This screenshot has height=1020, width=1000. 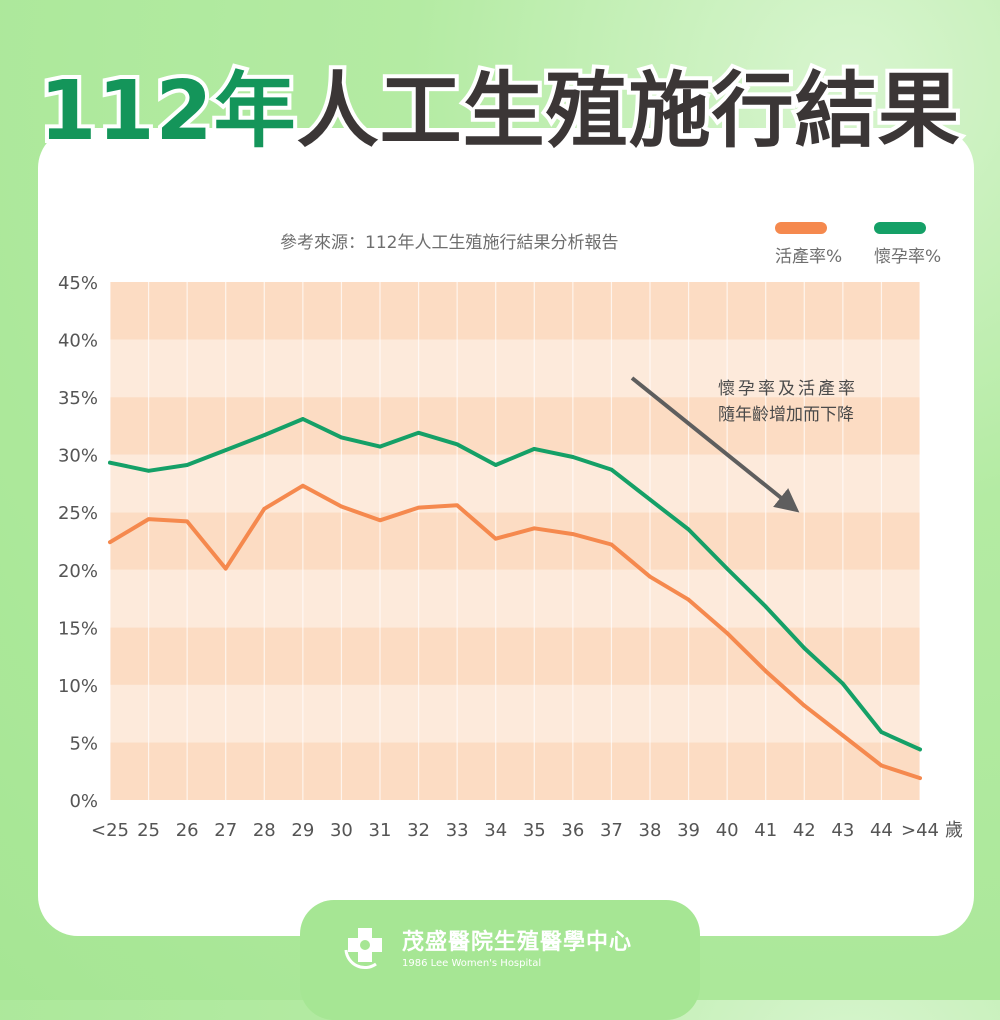 What do you see at coordinates (920, 830) in the screenshot?
I see `x-tick-label: >44` at bounding box center [920, 830].